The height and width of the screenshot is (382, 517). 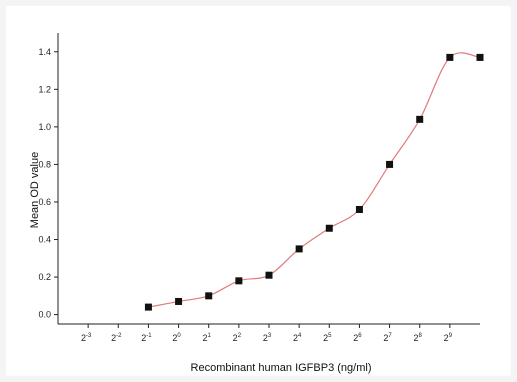 I want to click on y-tick-label: 0.8, so click(x=44, y=164).